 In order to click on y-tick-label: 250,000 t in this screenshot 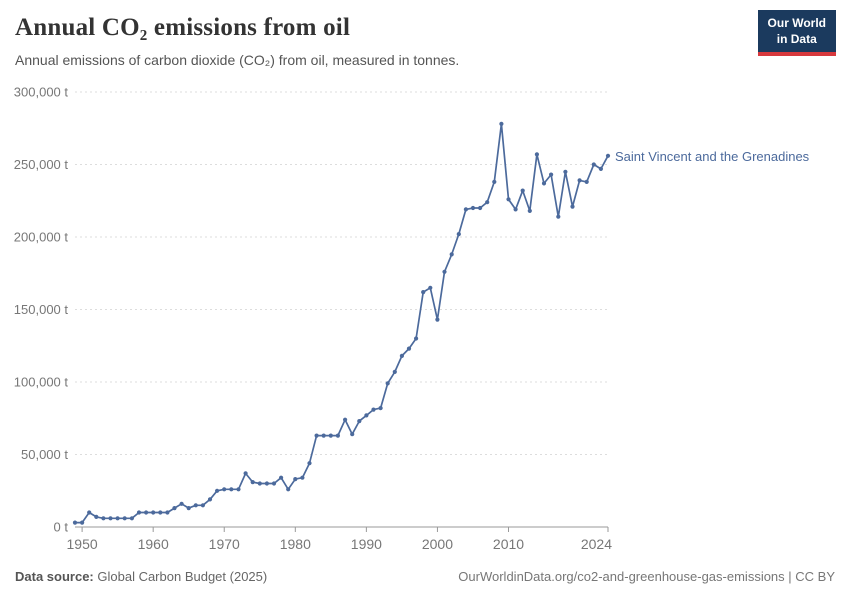, I will do `click(41, 164)`.